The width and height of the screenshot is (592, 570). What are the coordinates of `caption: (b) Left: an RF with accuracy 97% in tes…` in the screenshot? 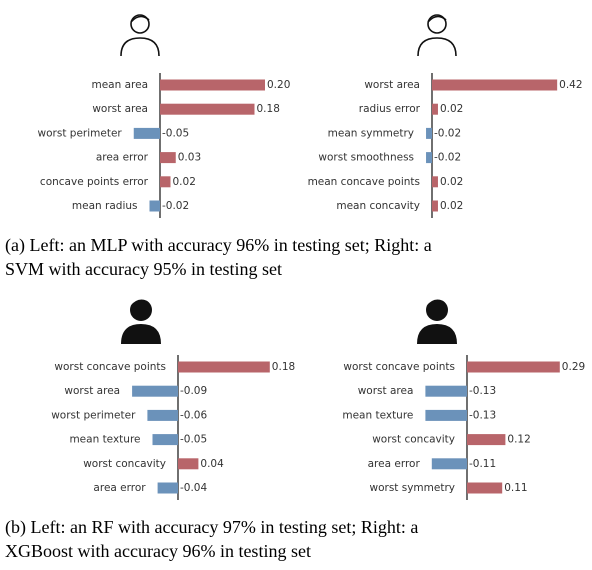 It's located at (211, 527).